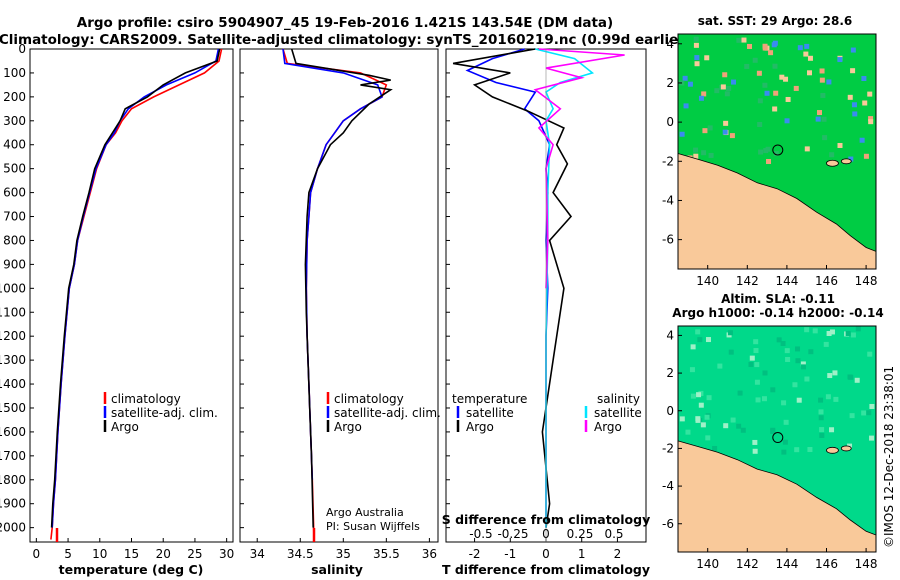 This screenshot has width=900, height=580. What do you see at coordinates (13, 384) in the screenshot?
I see `depth-tick-label: 1400` at bounding box center [13, 384].